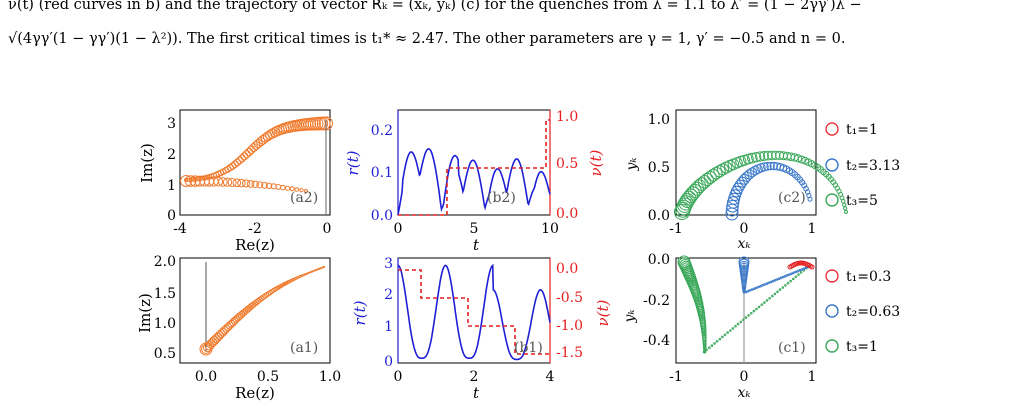 This screenshot has height=411, width=1027. I want to click on legend-top-text-0: t₁=1, so click(862, 130).